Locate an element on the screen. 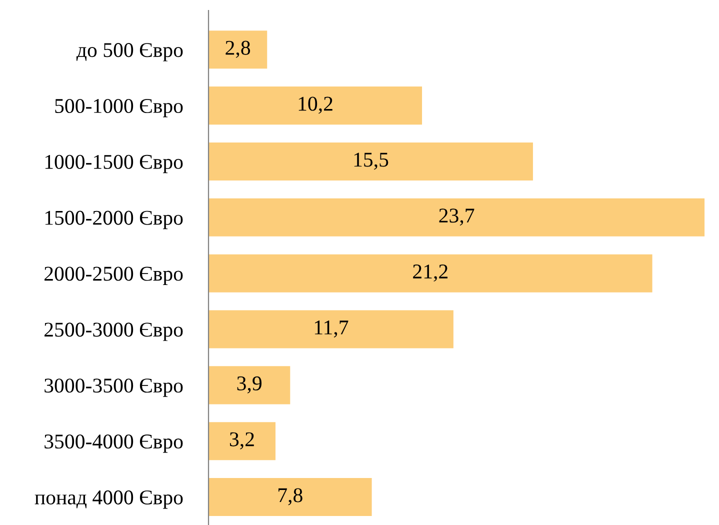 This screenshot has height=525, width=719. y-tick-label: 1000-1500 Євро is located at coordinates (114, 164).